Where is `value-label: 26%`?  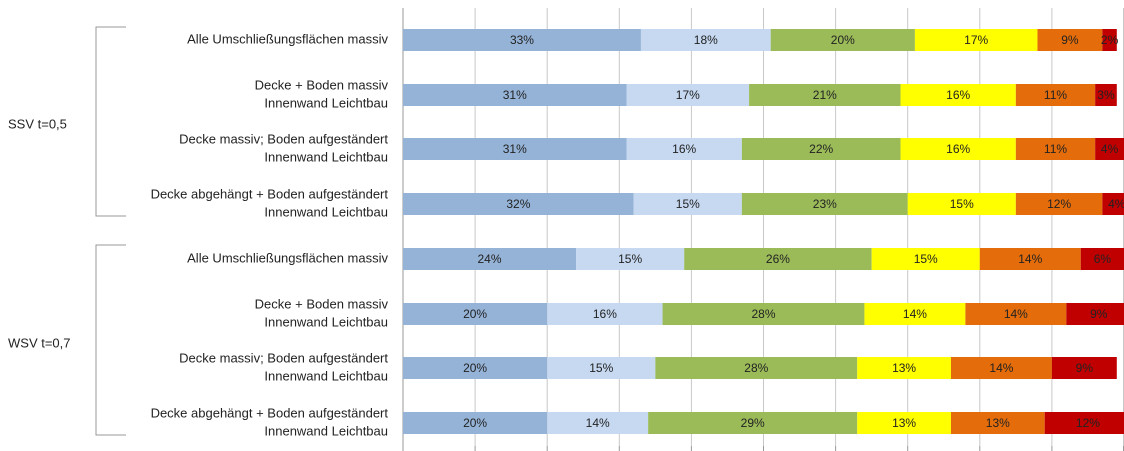 value-label: 26% is located at coordinates (778, 259).